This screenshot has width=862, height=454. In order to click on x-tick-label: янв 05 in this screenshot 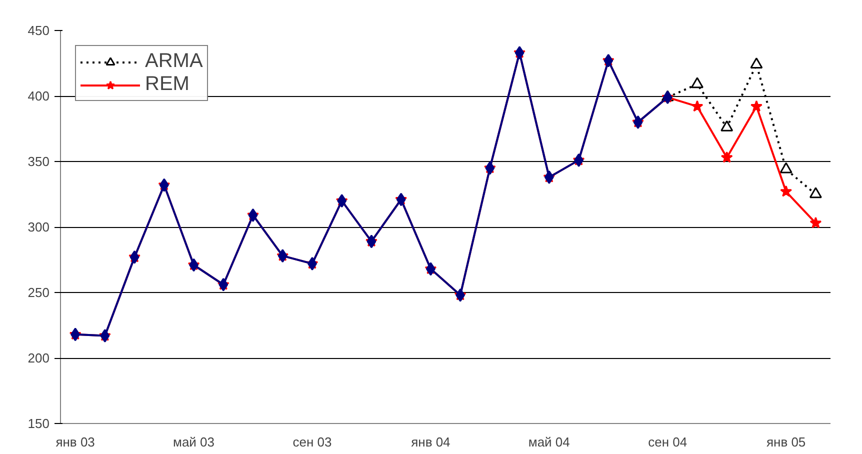, I will do `click(786, 442)`.